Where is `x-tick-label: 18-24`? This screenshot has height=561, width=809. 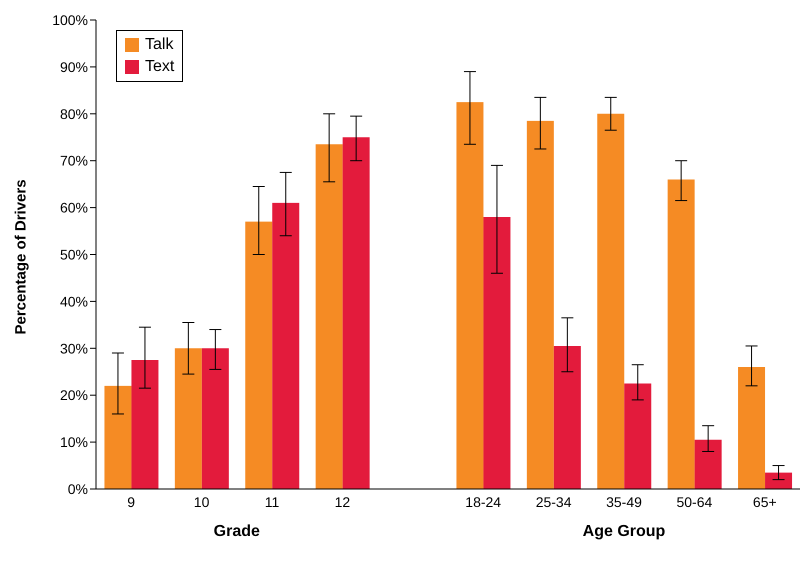
x-tick-label: 18-24 is located at coordinates (483, 502).